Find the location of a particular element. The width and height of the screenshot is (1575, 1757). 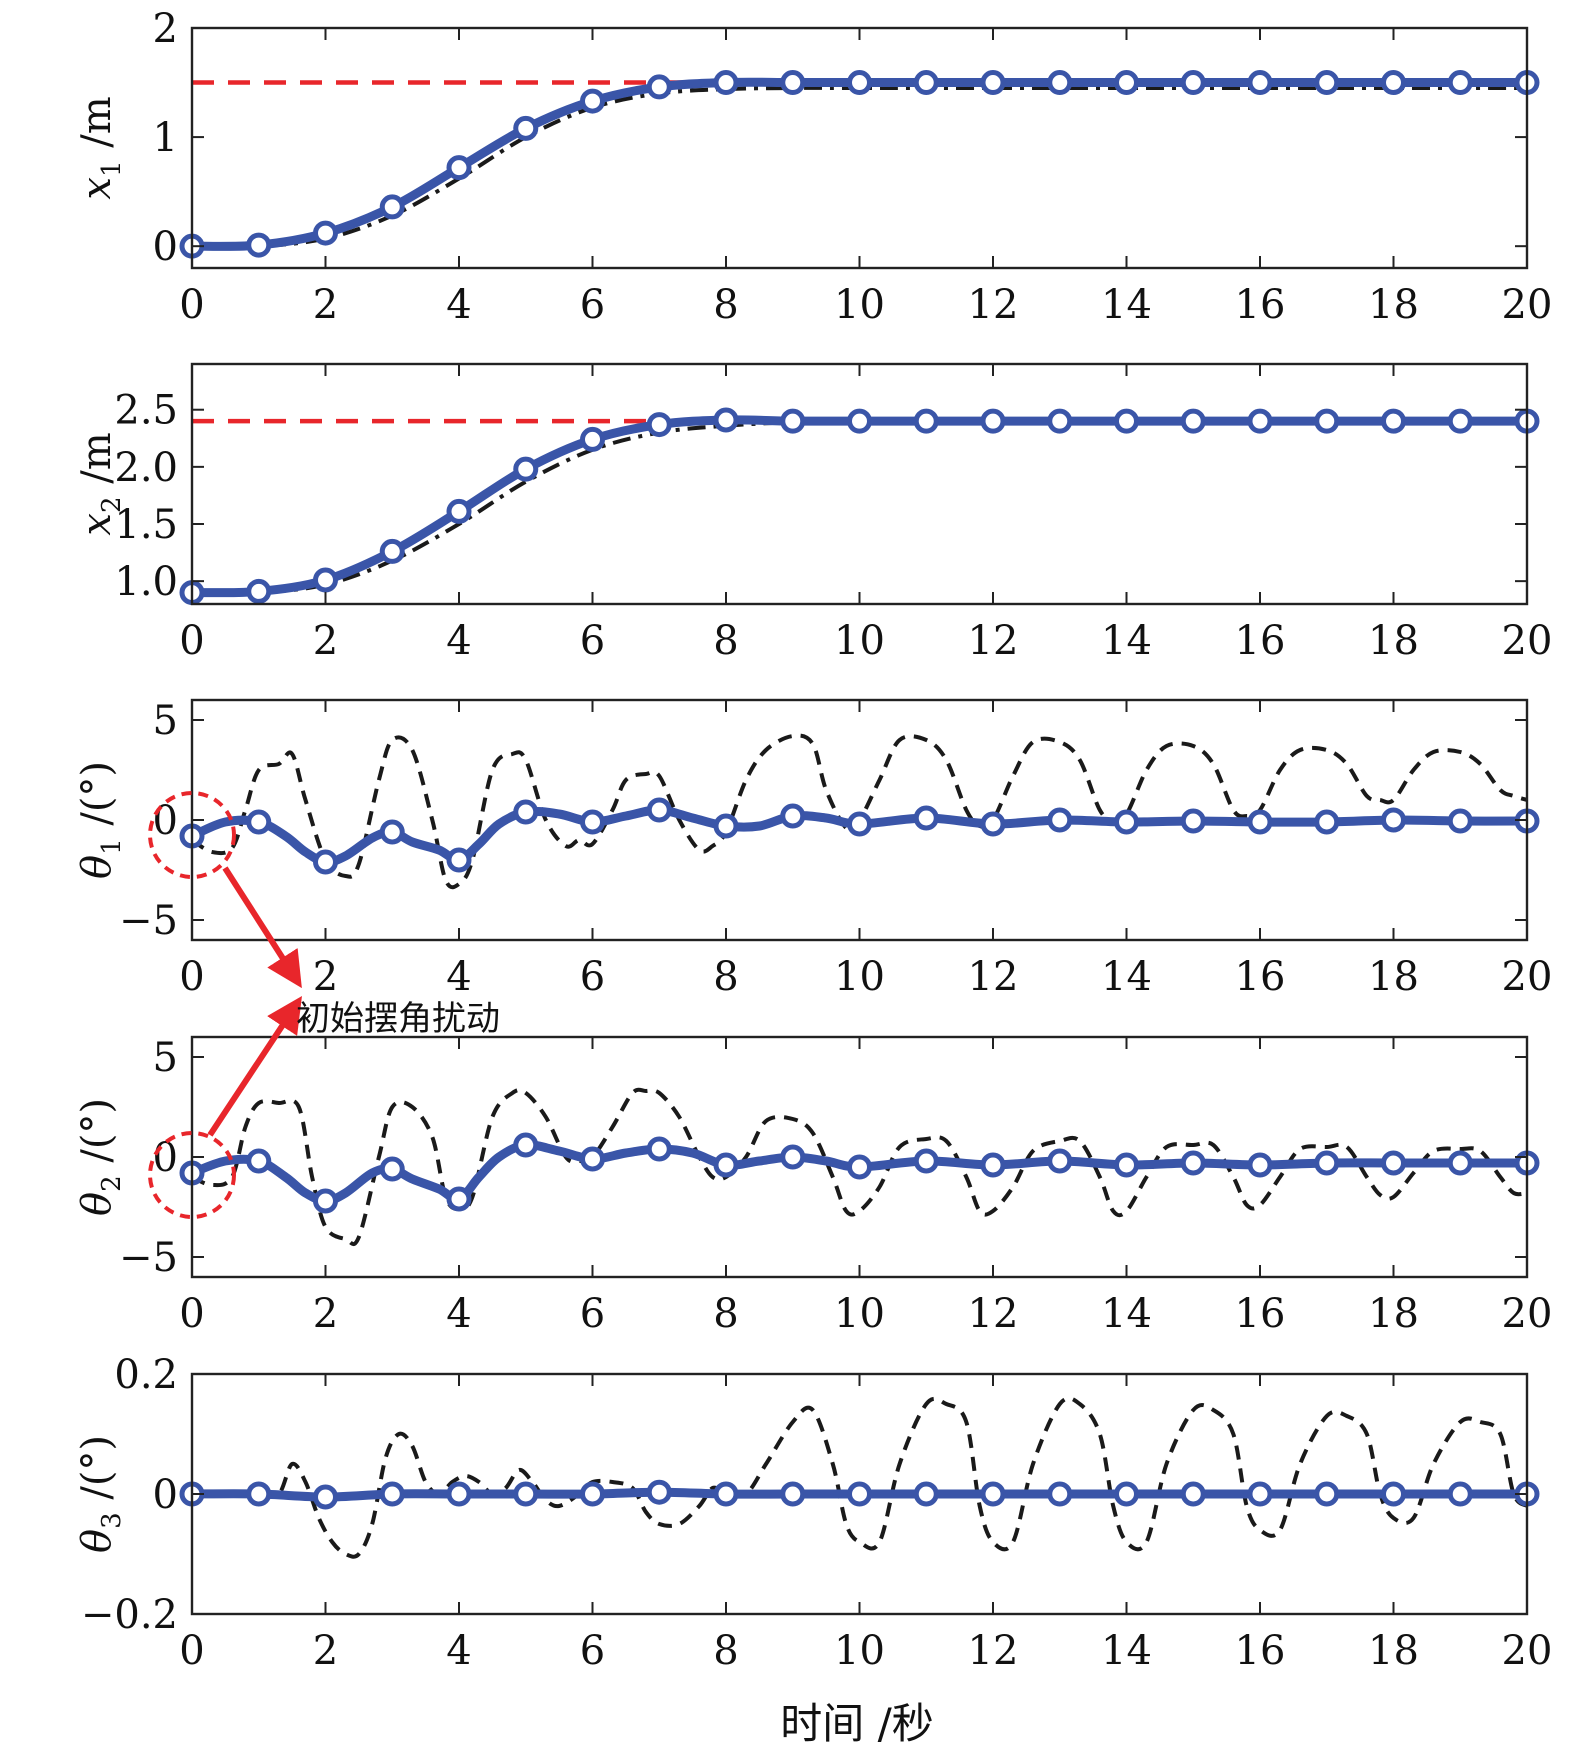

x-tick-label-4-4: 8 is located at coordinates (725, 1314).